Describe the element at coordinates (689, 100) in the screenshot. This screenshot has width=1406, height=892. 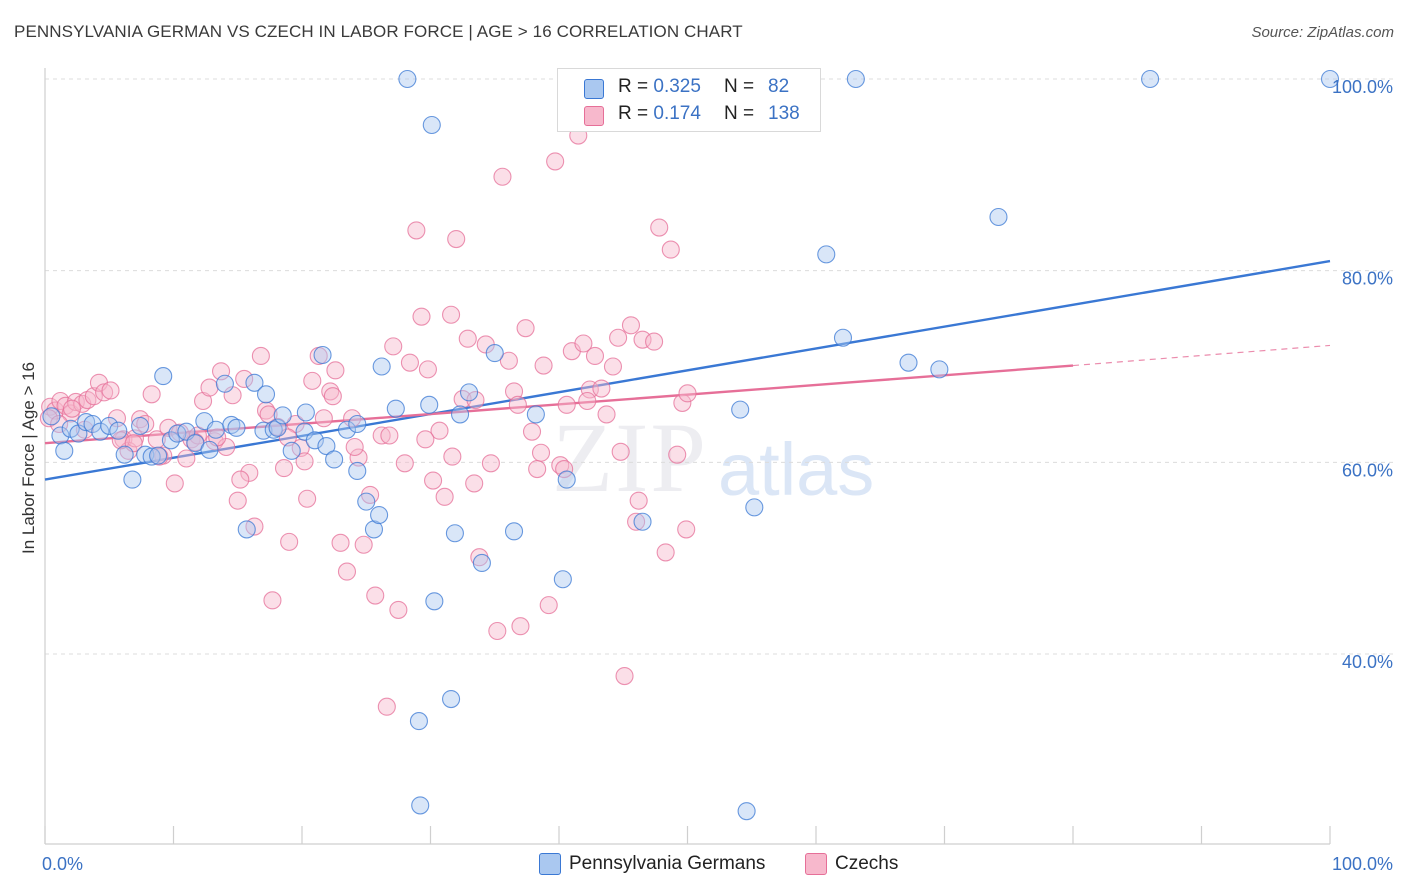
I see `stats-legend: R = 0.325 N = 82 R = 0.174 N = 138` at that location.